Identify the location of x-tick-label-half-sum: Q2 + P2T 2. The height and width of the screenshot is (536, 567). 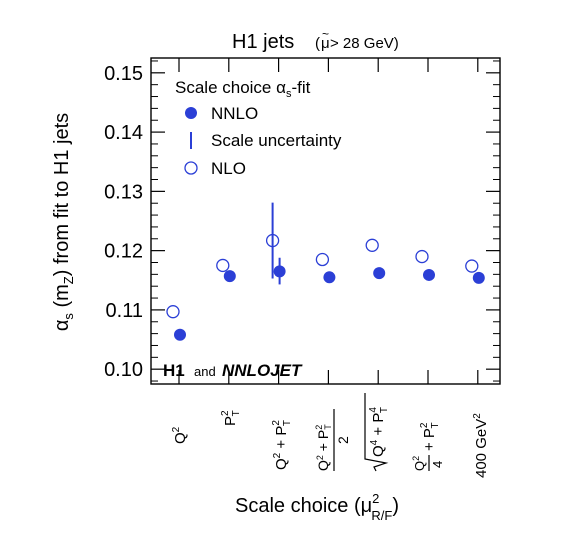
(332, 440).